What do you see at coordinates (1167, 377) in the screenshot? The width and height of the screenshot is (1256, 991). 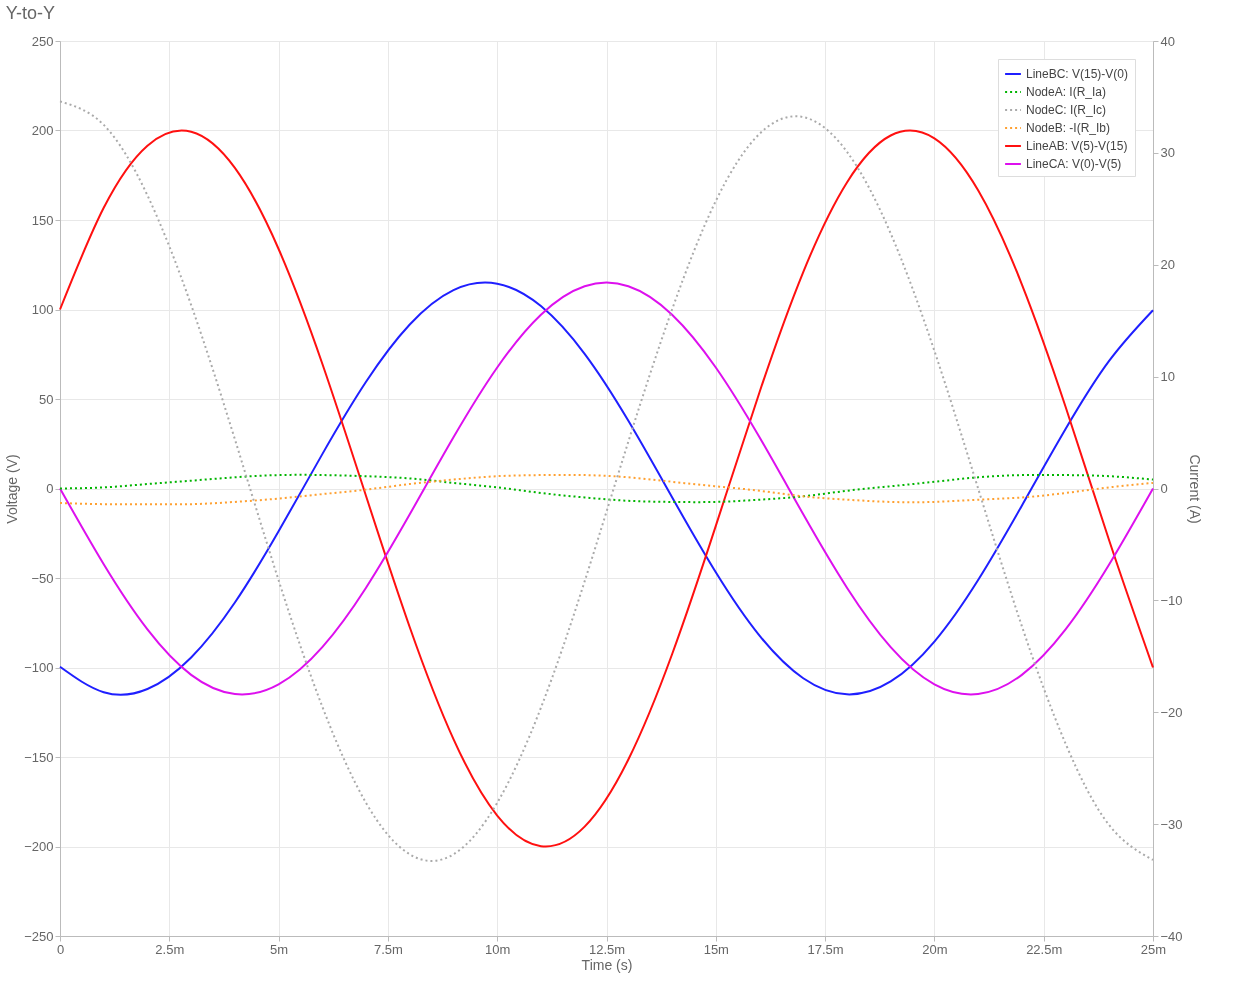 I see `y2-tick-label: 10` at bounding box center [1167, 377].